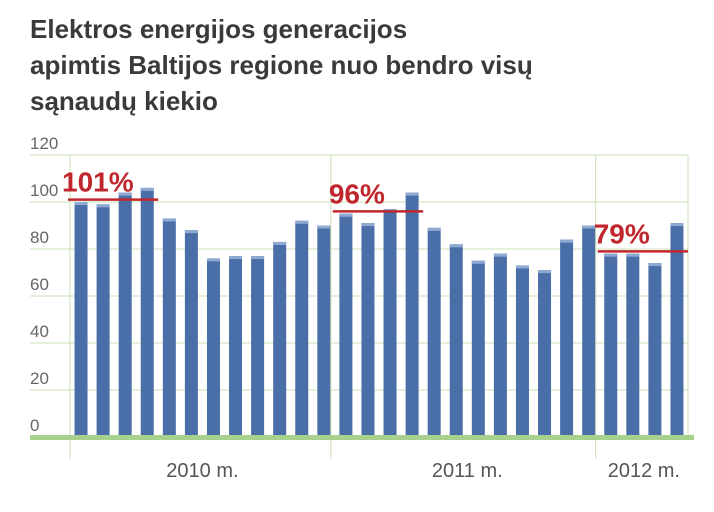 The height and width of the screenshot is (512, 714). What do you see at coordinates (362, 437) in the screenshot?
I see `baseline` at bounding box center [362, 437].